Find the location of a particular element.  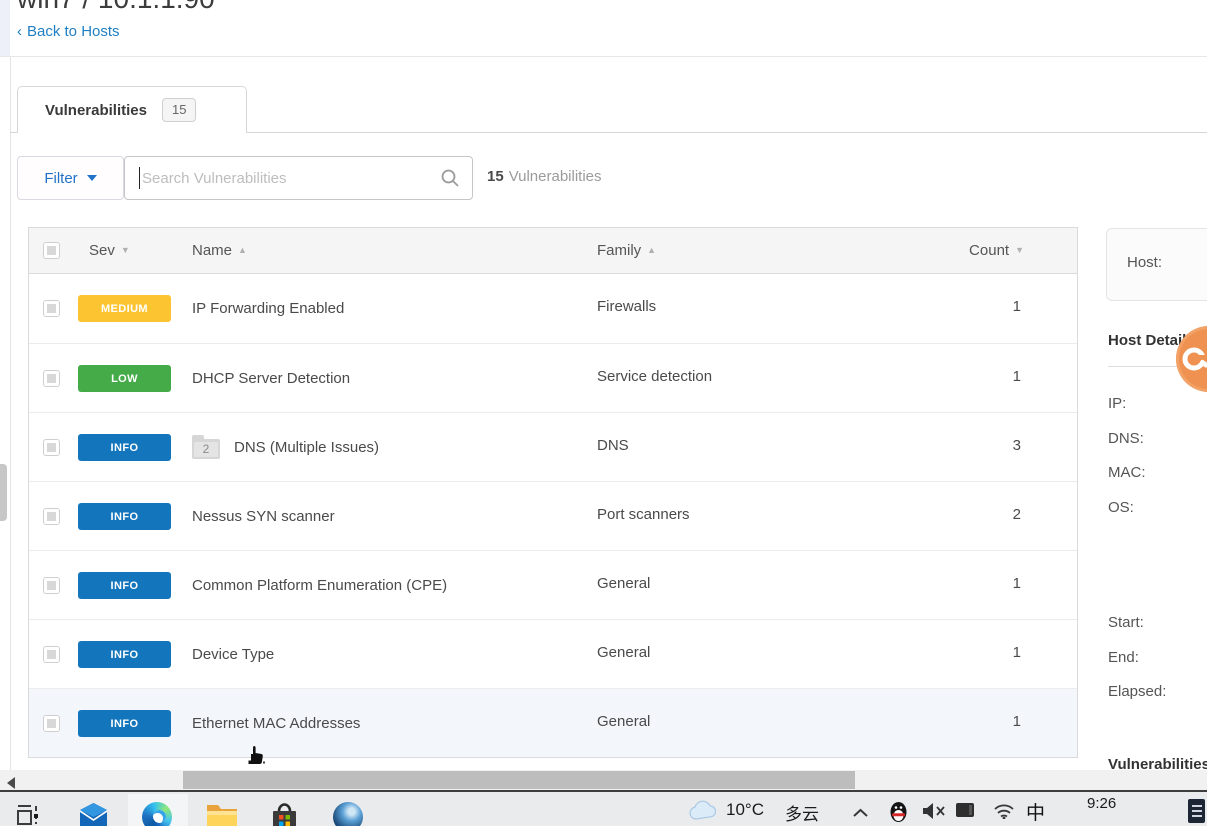

weather-cloud-icon is located at coordinates (703, 813).